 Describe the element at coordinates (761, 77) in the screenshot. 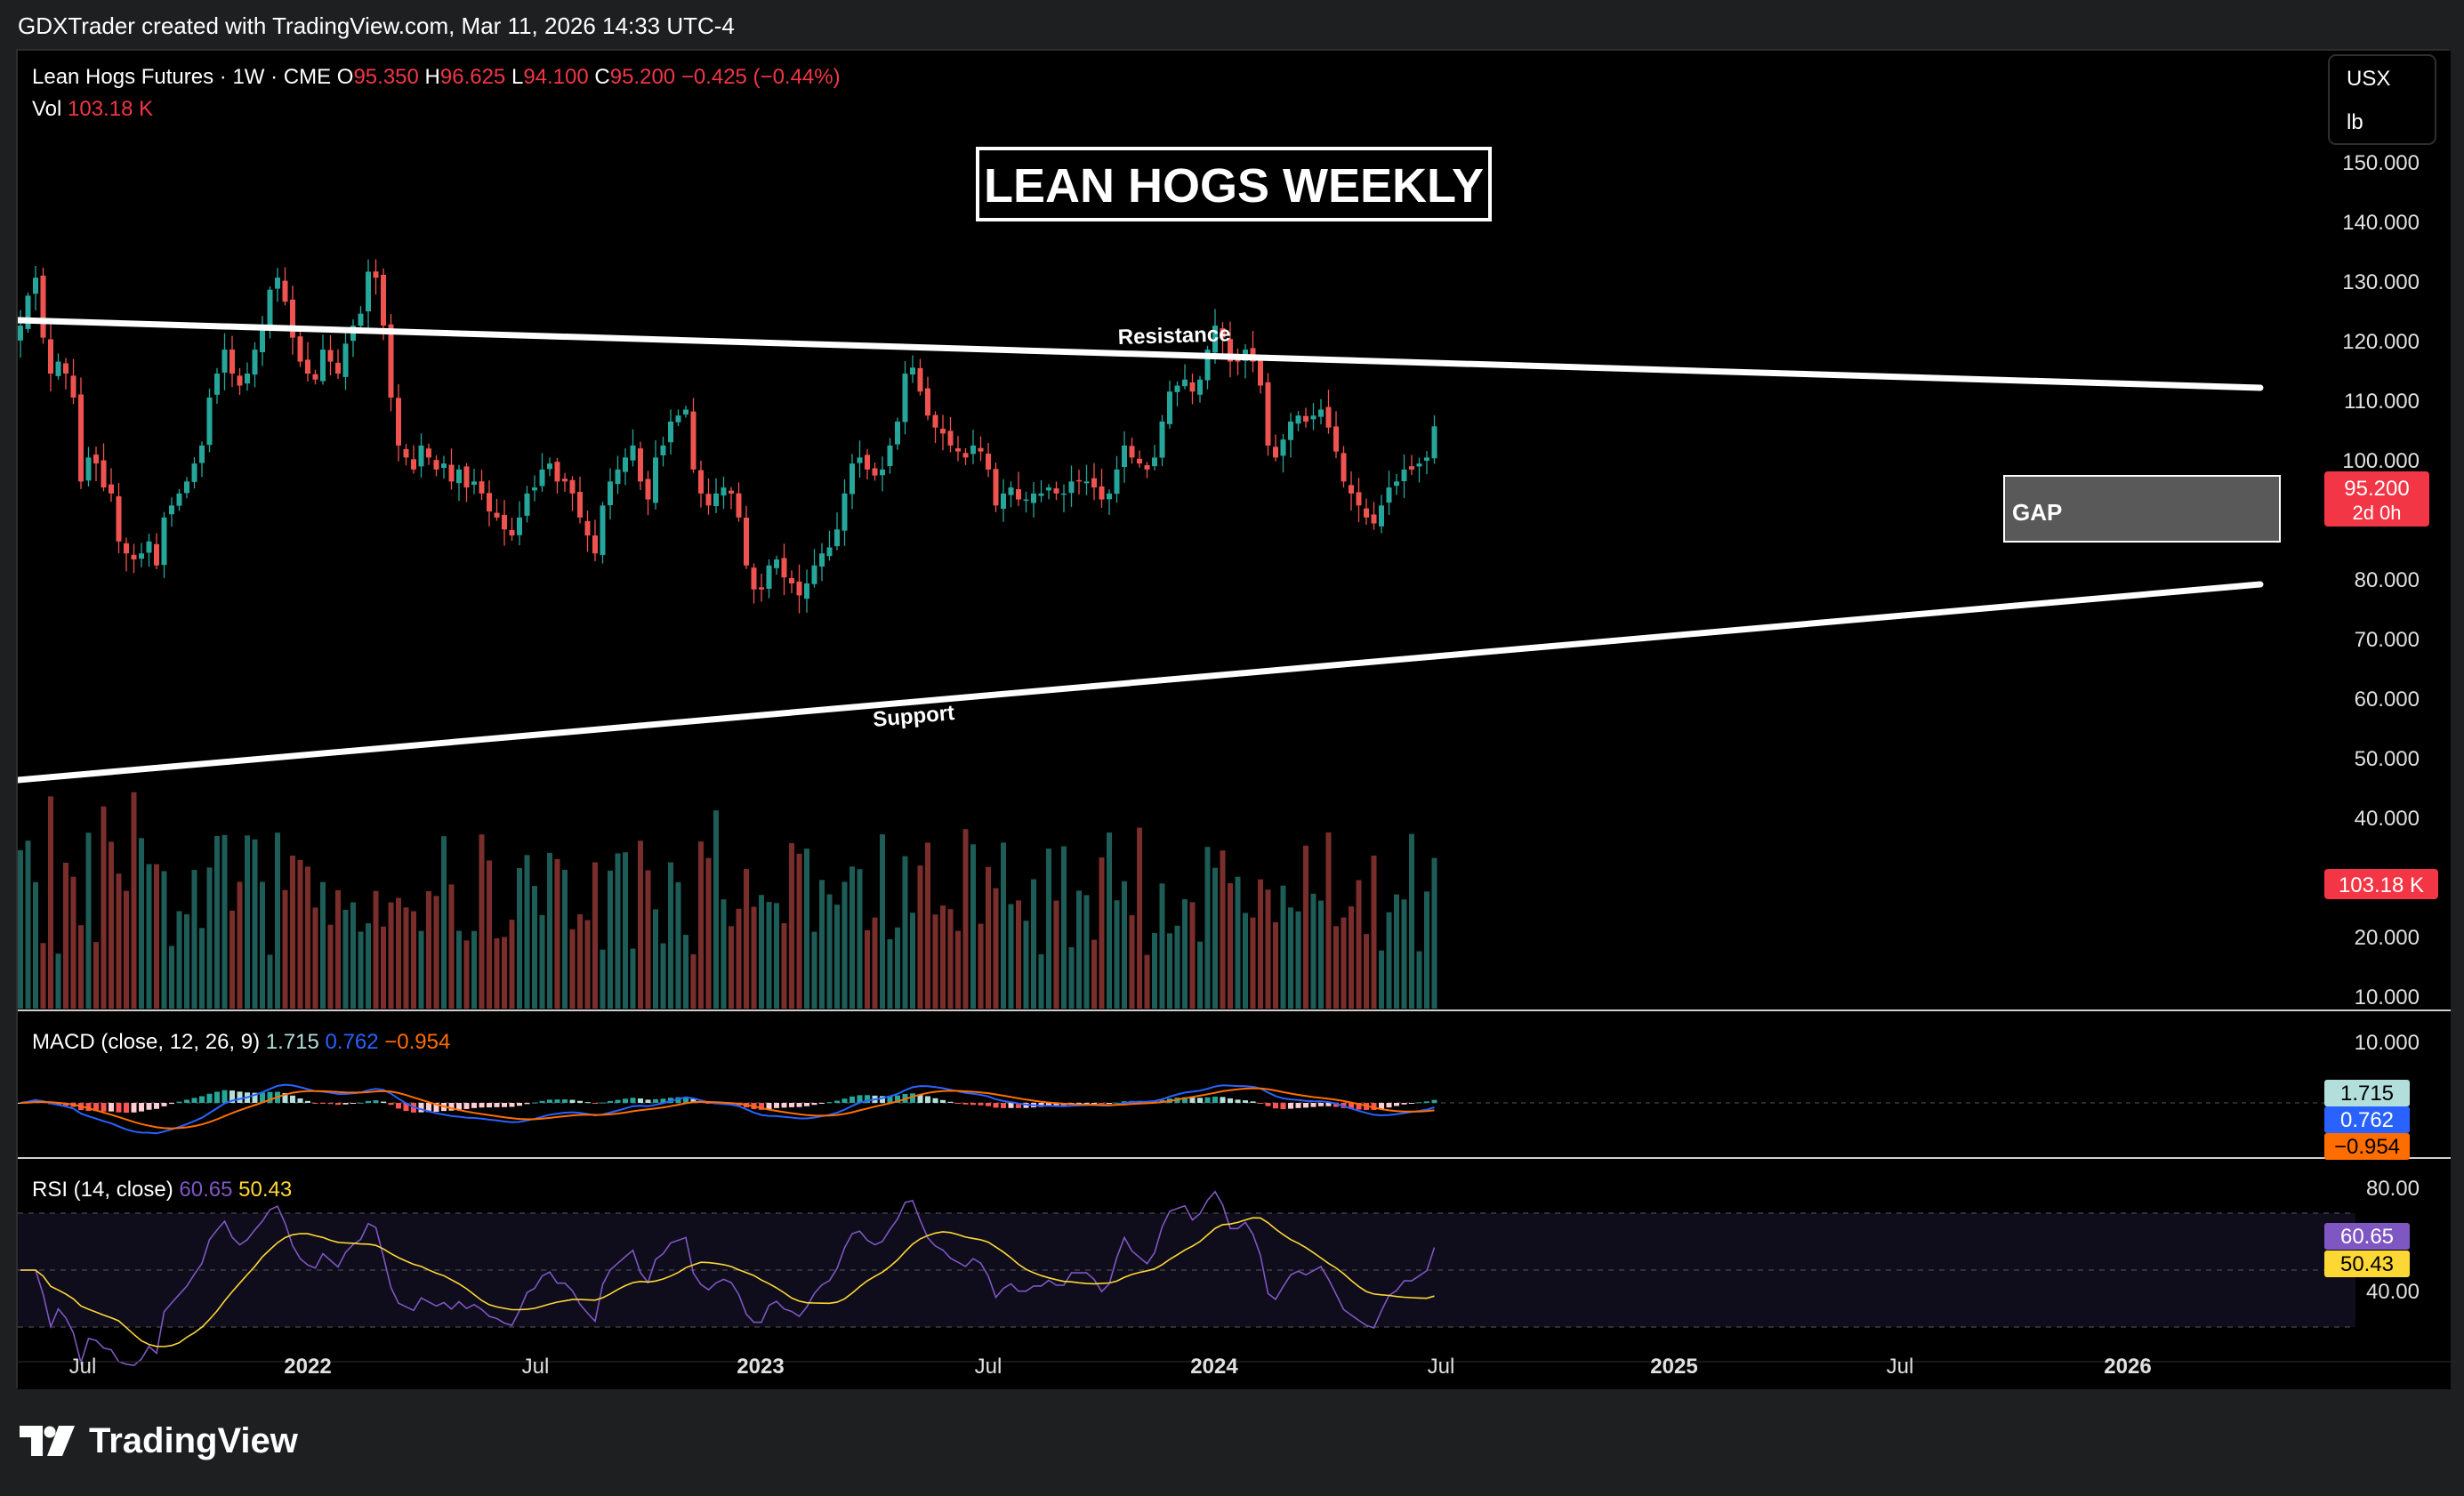

I see `legend-value: −0.425 (−0.44%)` at that location.